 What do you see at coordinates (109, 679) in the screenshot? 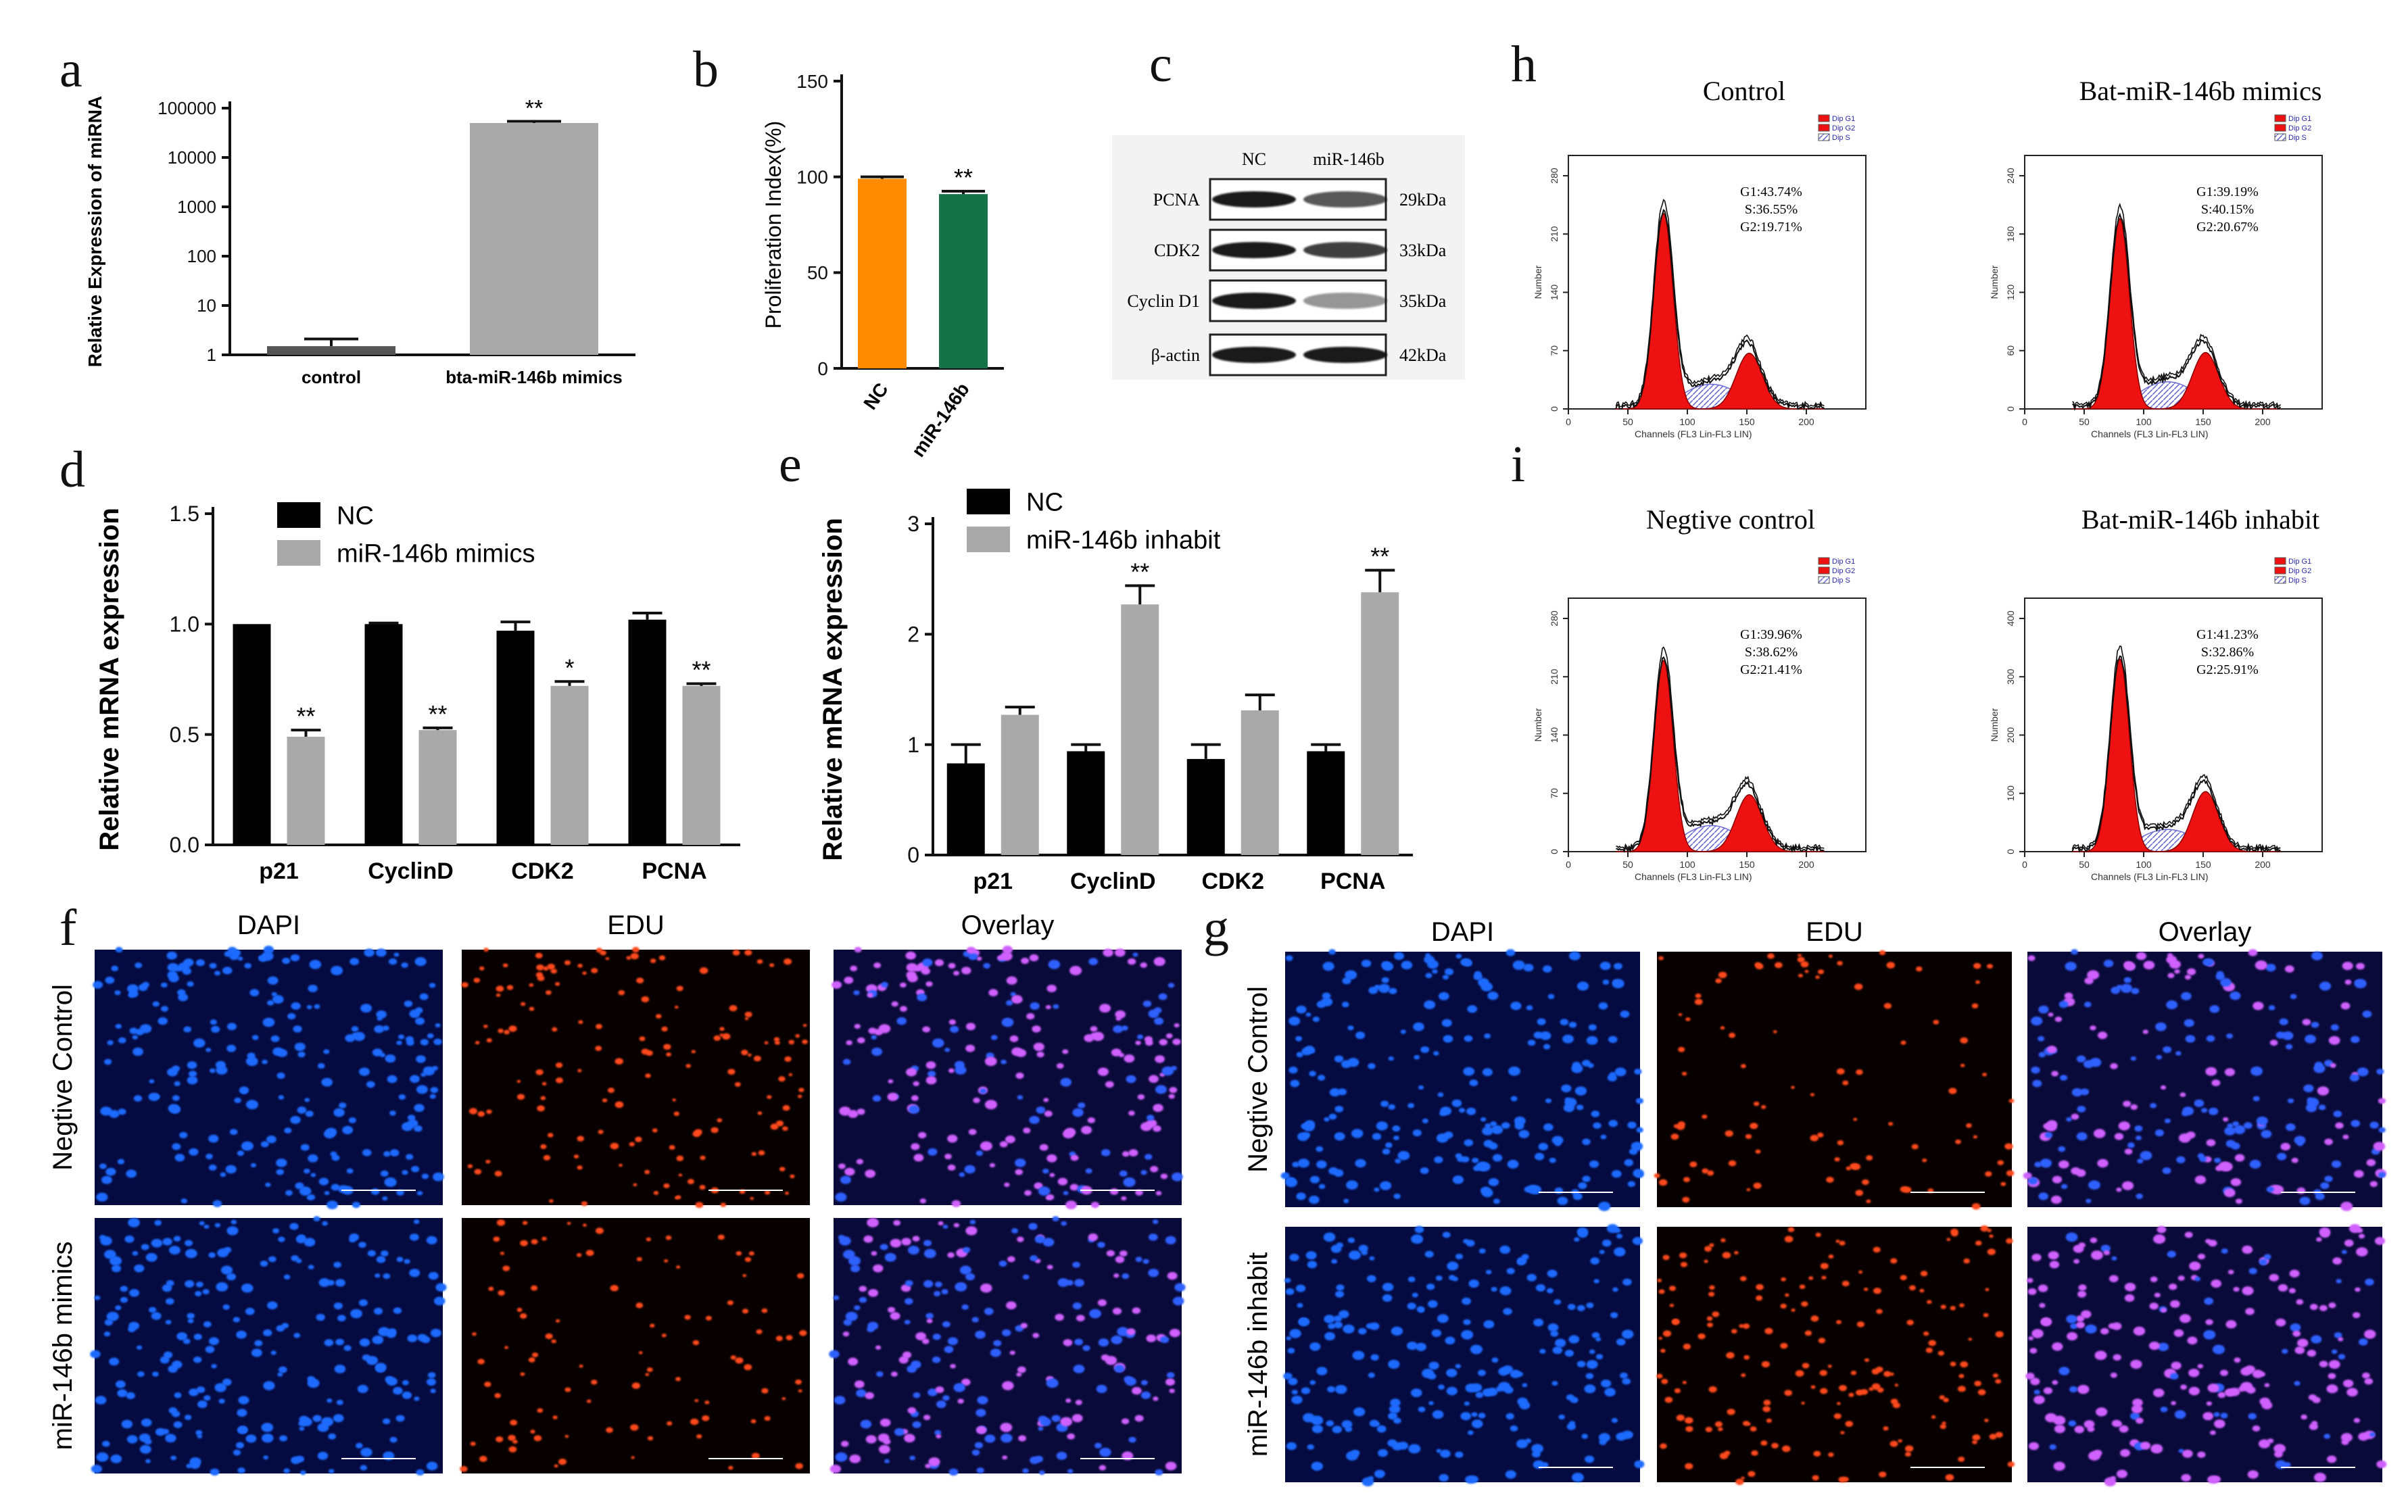
I see `y-axis-label: Relative mRNA expression` at bounding box center [109, 679].